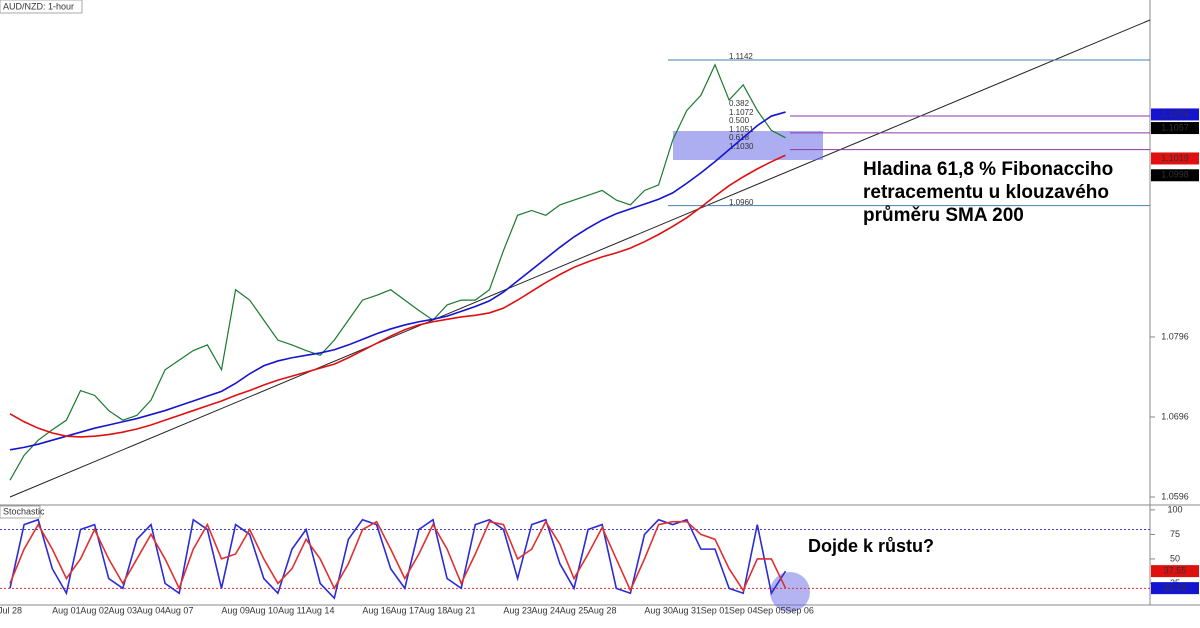 The width and height of the screenshot is (1200, 628). Describe the element at coordinates (988, 169) in the screenshot. I see `annotation: Hladina 61,8 % Fibonacciho` at that location.